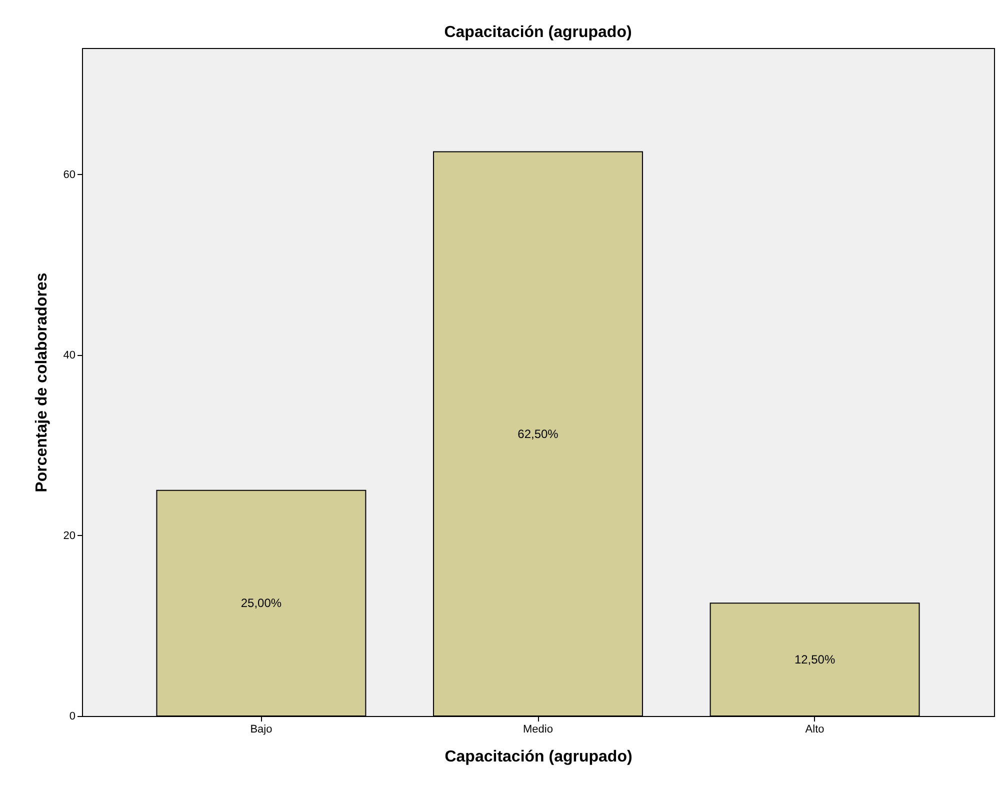 The width and height of the screenshot is (996, 791). Describe the element at coordinates (69, 355) in the screenshot. I see `y-tick-label: 40` at that location.